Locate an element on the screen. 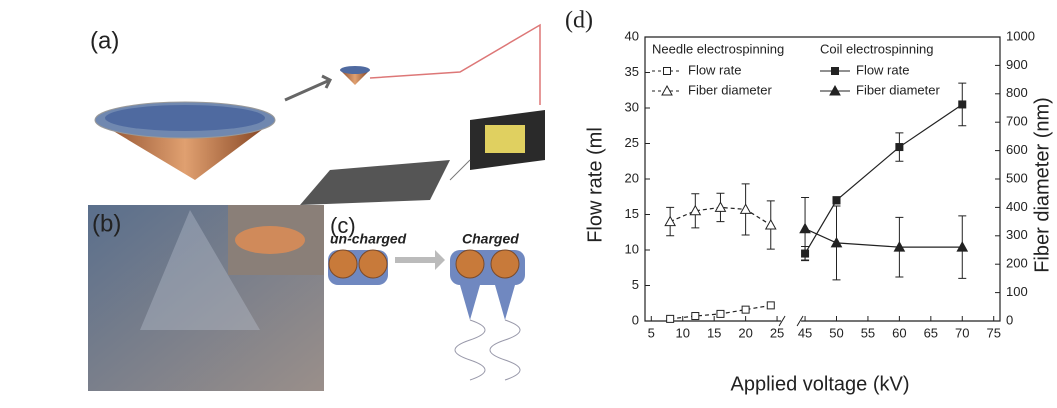 The width and height of the screenshot is (1057, 408). y-tick-label: 5 is located at coordinates (635, 284).